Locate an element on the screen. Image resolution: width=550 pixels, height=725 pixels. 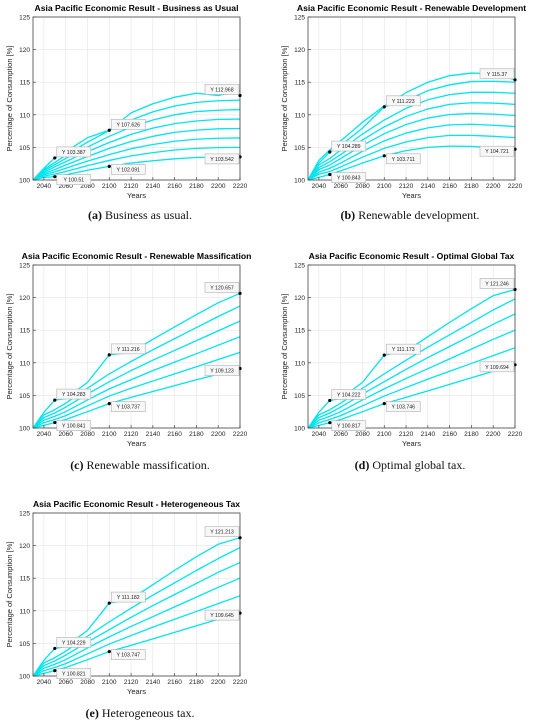
datatip-label: Y 103.542 is located at coordinates (222, 160).